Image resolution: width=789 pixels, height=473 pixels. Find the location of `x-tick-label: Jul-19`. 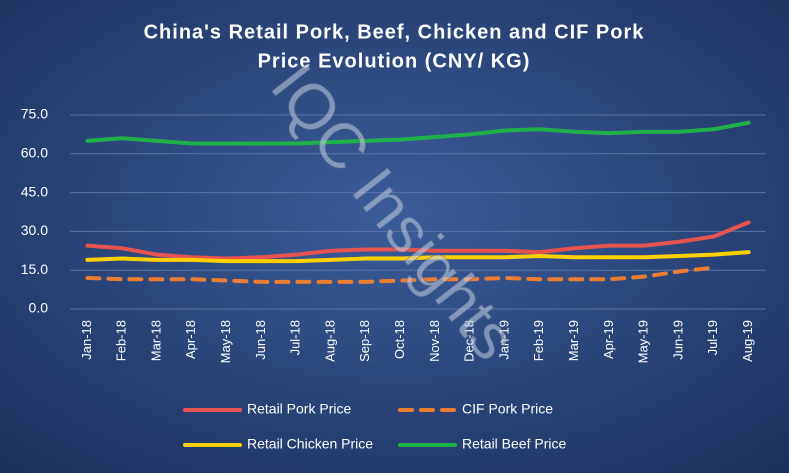

x-tick-label: Jul-19 is located at coordinates (712, 337).